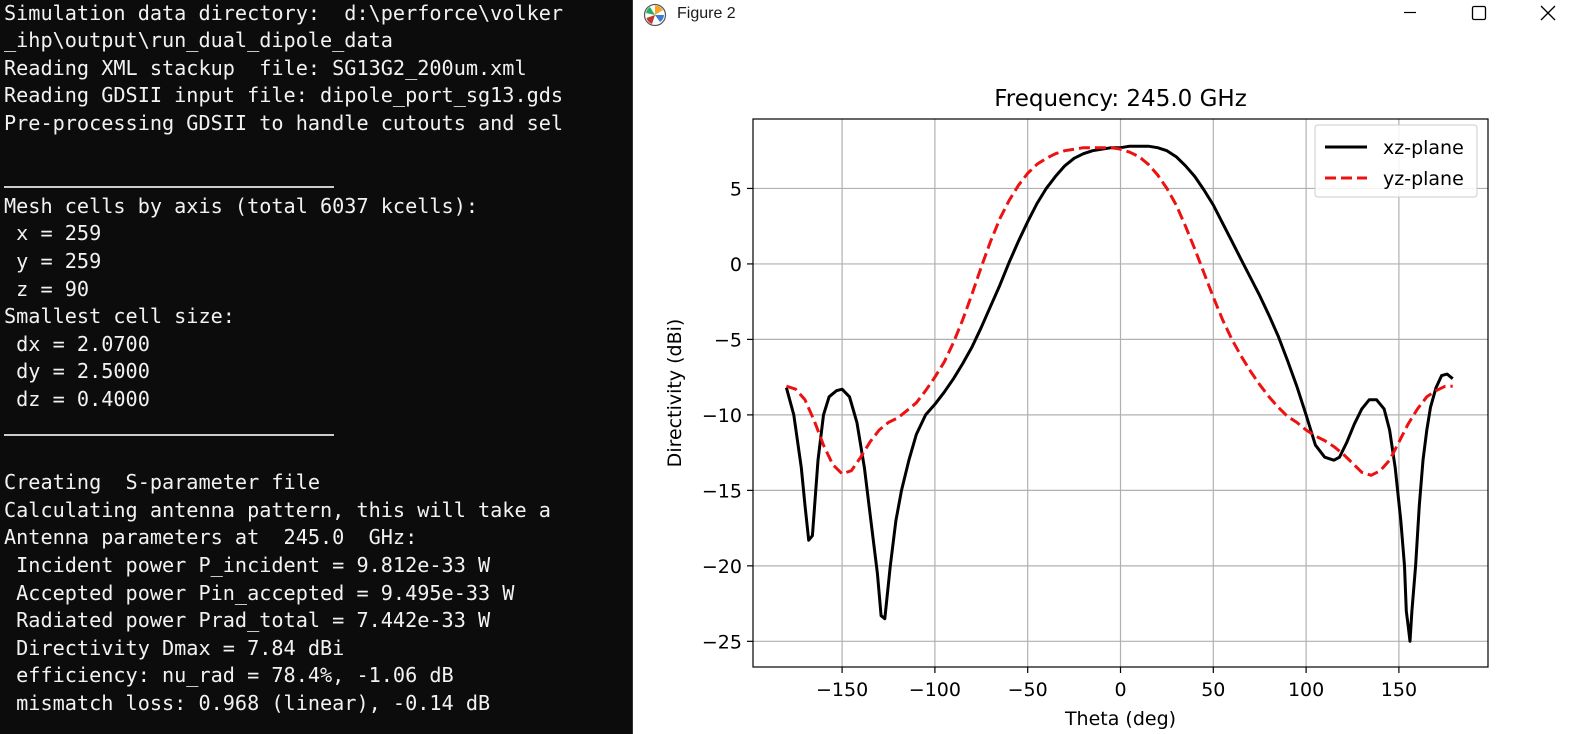 Image resolution: width=1587 pixels, height=734 pixels. I want to click on chart-title: Frequency: 245.0 GHz, so click(1120, 99).